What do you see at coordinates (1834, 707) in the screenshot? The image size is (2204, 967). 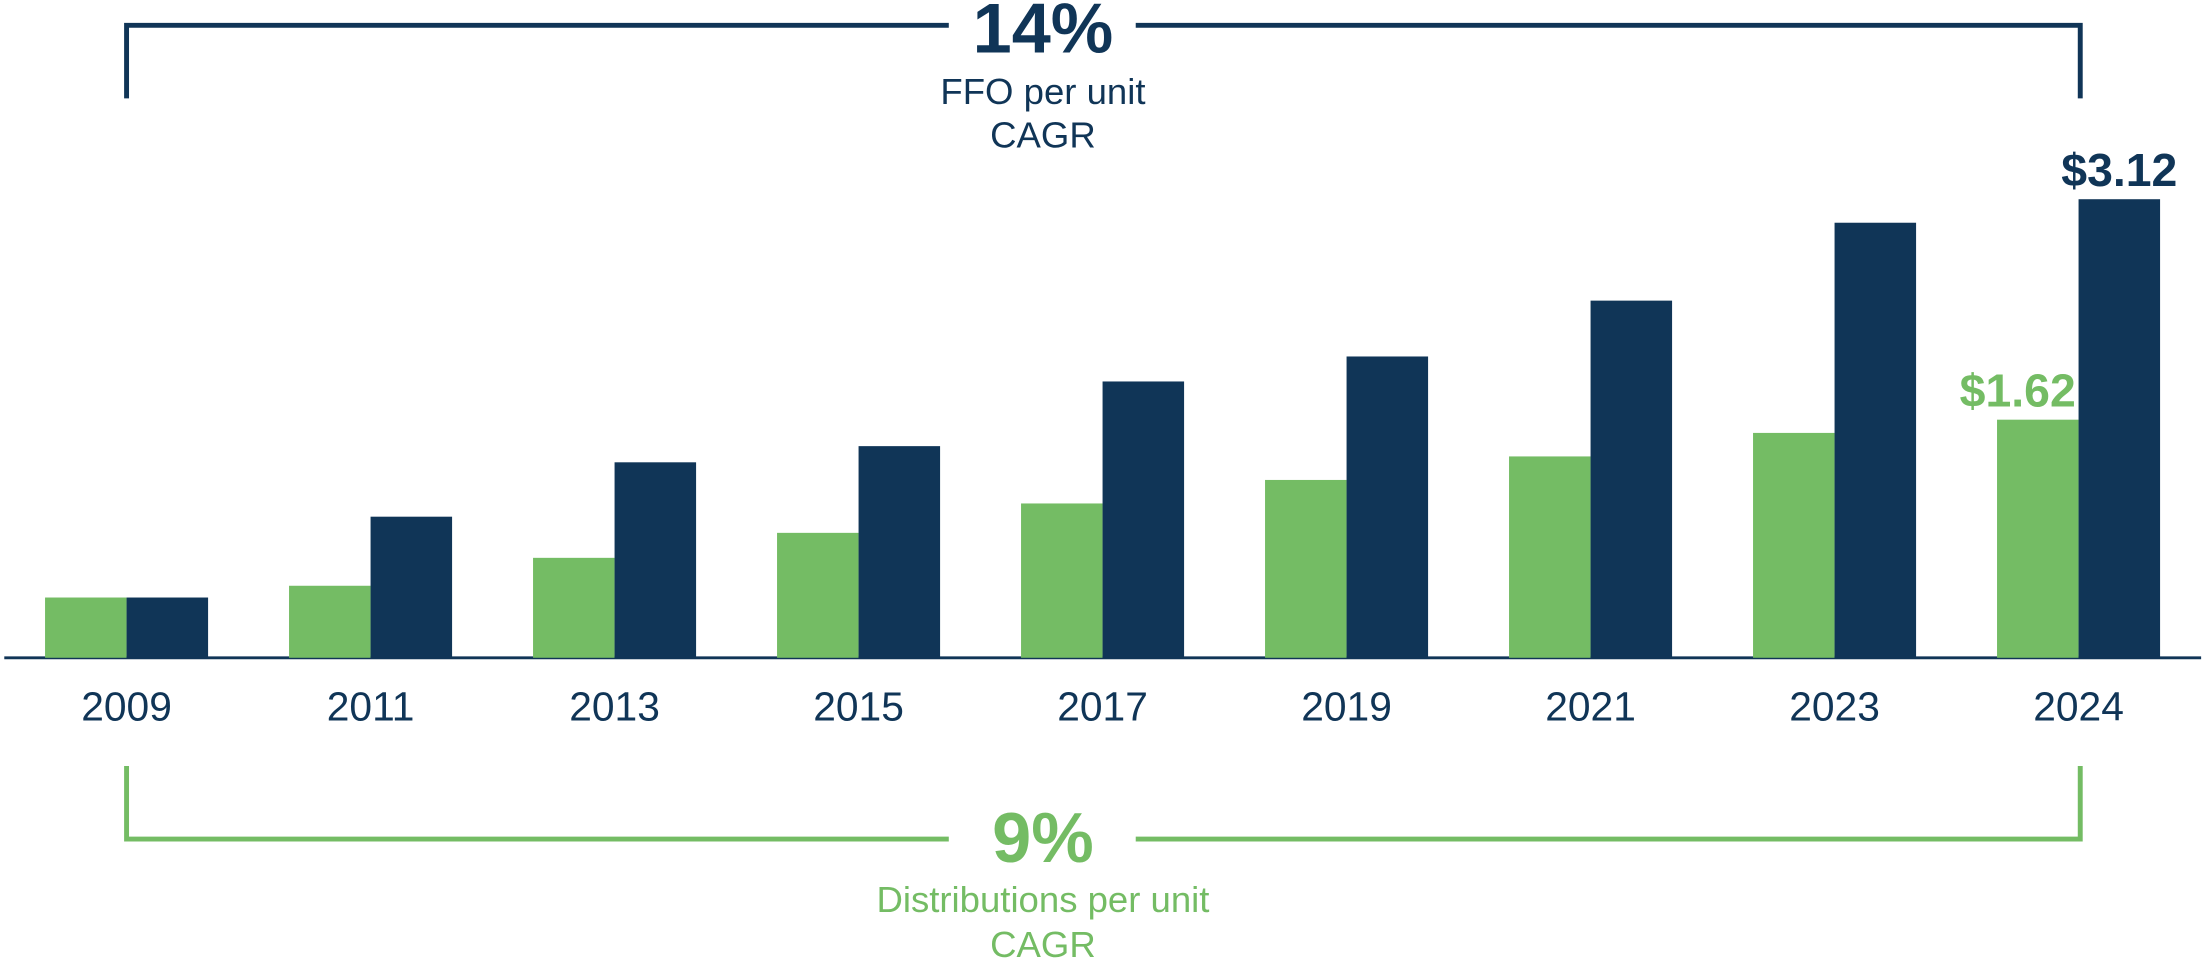 I see `x-tick-label: 2023` at bounding box center [1834, 707].